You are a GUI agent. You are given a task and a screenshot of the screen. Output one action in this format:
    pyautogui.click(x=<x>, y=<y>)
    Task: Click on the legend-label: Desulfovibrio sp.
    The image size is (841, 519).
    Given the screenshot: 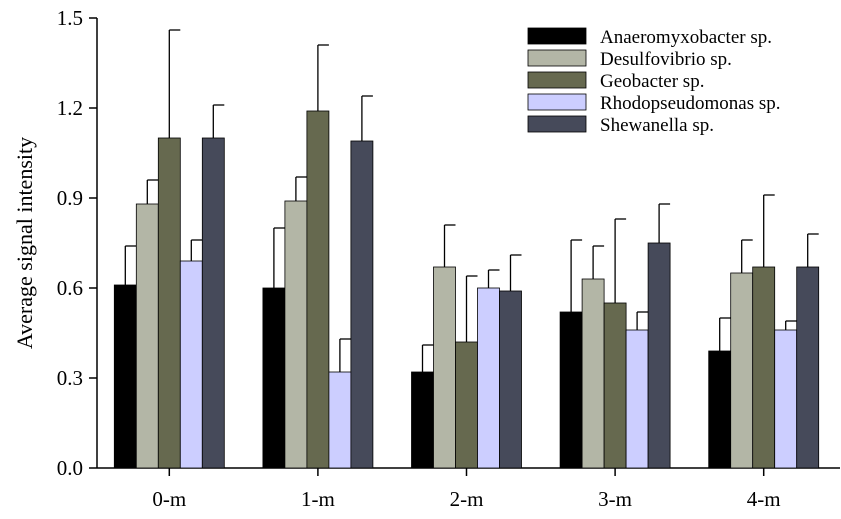 What is the action you would take?
    pyautogui.click(x=666, y=59)
    